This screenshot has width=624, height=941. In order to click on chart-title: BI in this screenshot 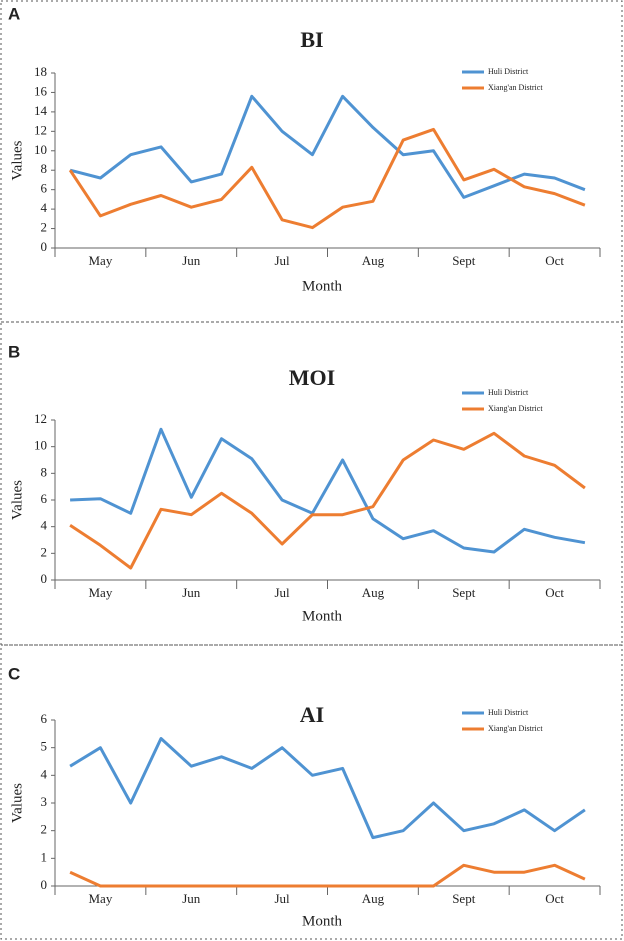, I will do `click(311, 39)`.